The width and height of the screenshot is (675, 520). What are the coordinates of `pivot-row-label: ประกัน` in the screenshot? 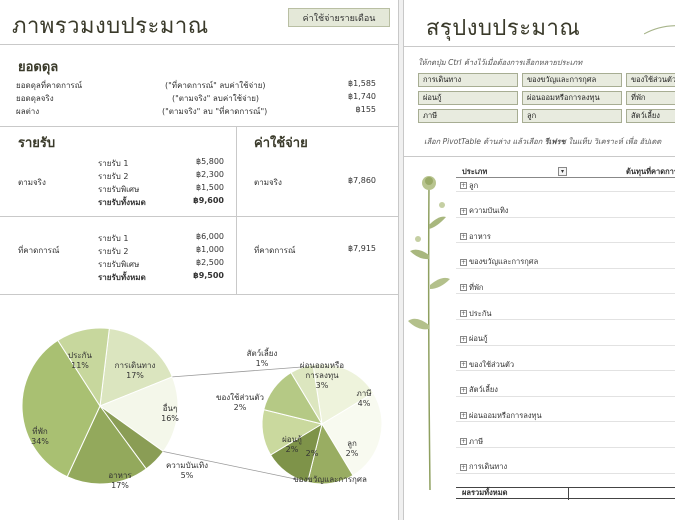 It's located at (480, 313).